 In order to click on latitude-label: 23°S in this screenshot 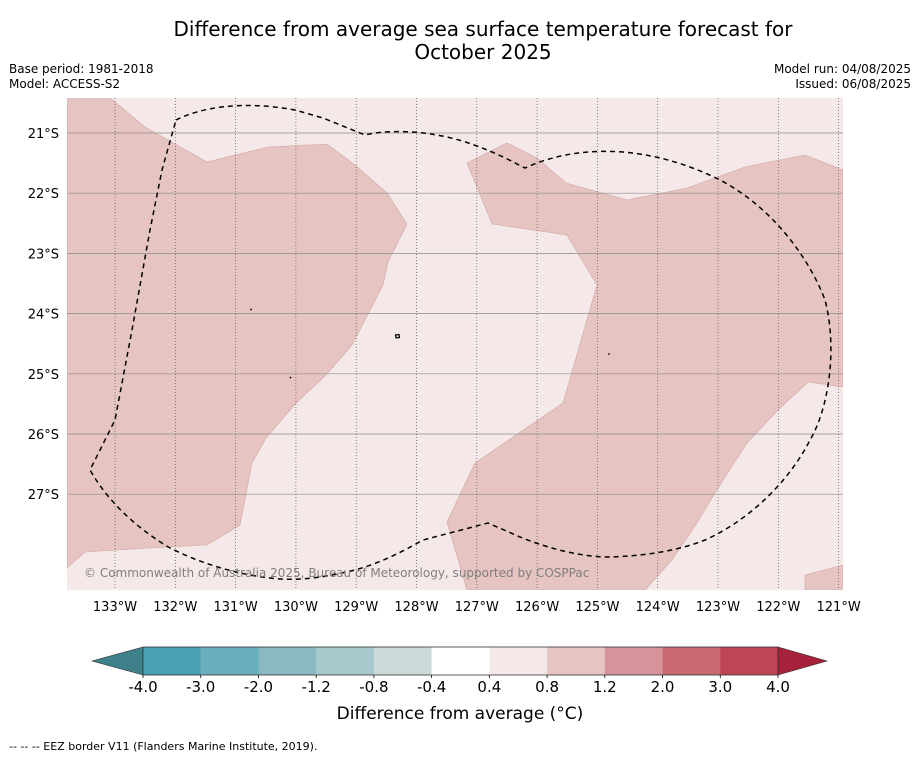, I will do `click(43, 254)`.